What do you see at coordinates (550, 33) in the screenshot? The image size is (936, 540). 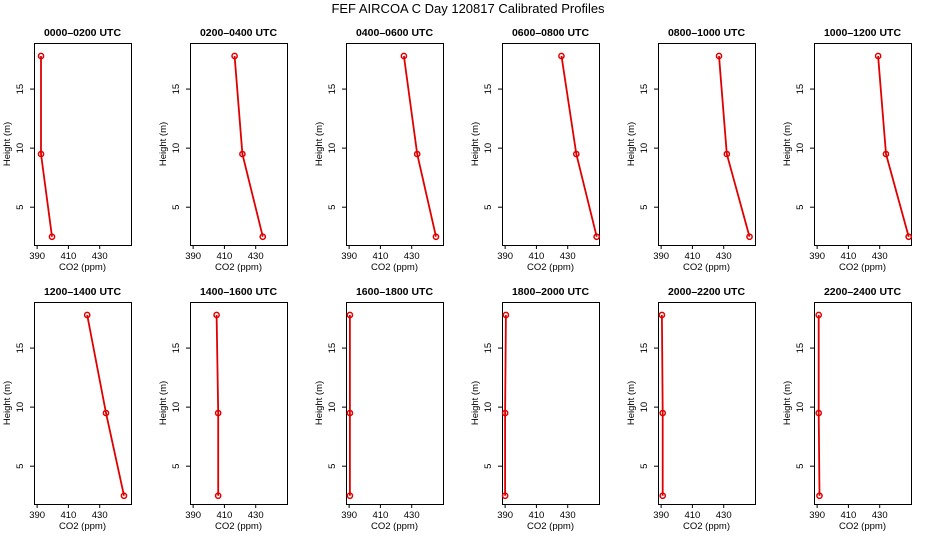 I see `panel-title: 0600–0800 UTC` at bounding box center [550, 33].